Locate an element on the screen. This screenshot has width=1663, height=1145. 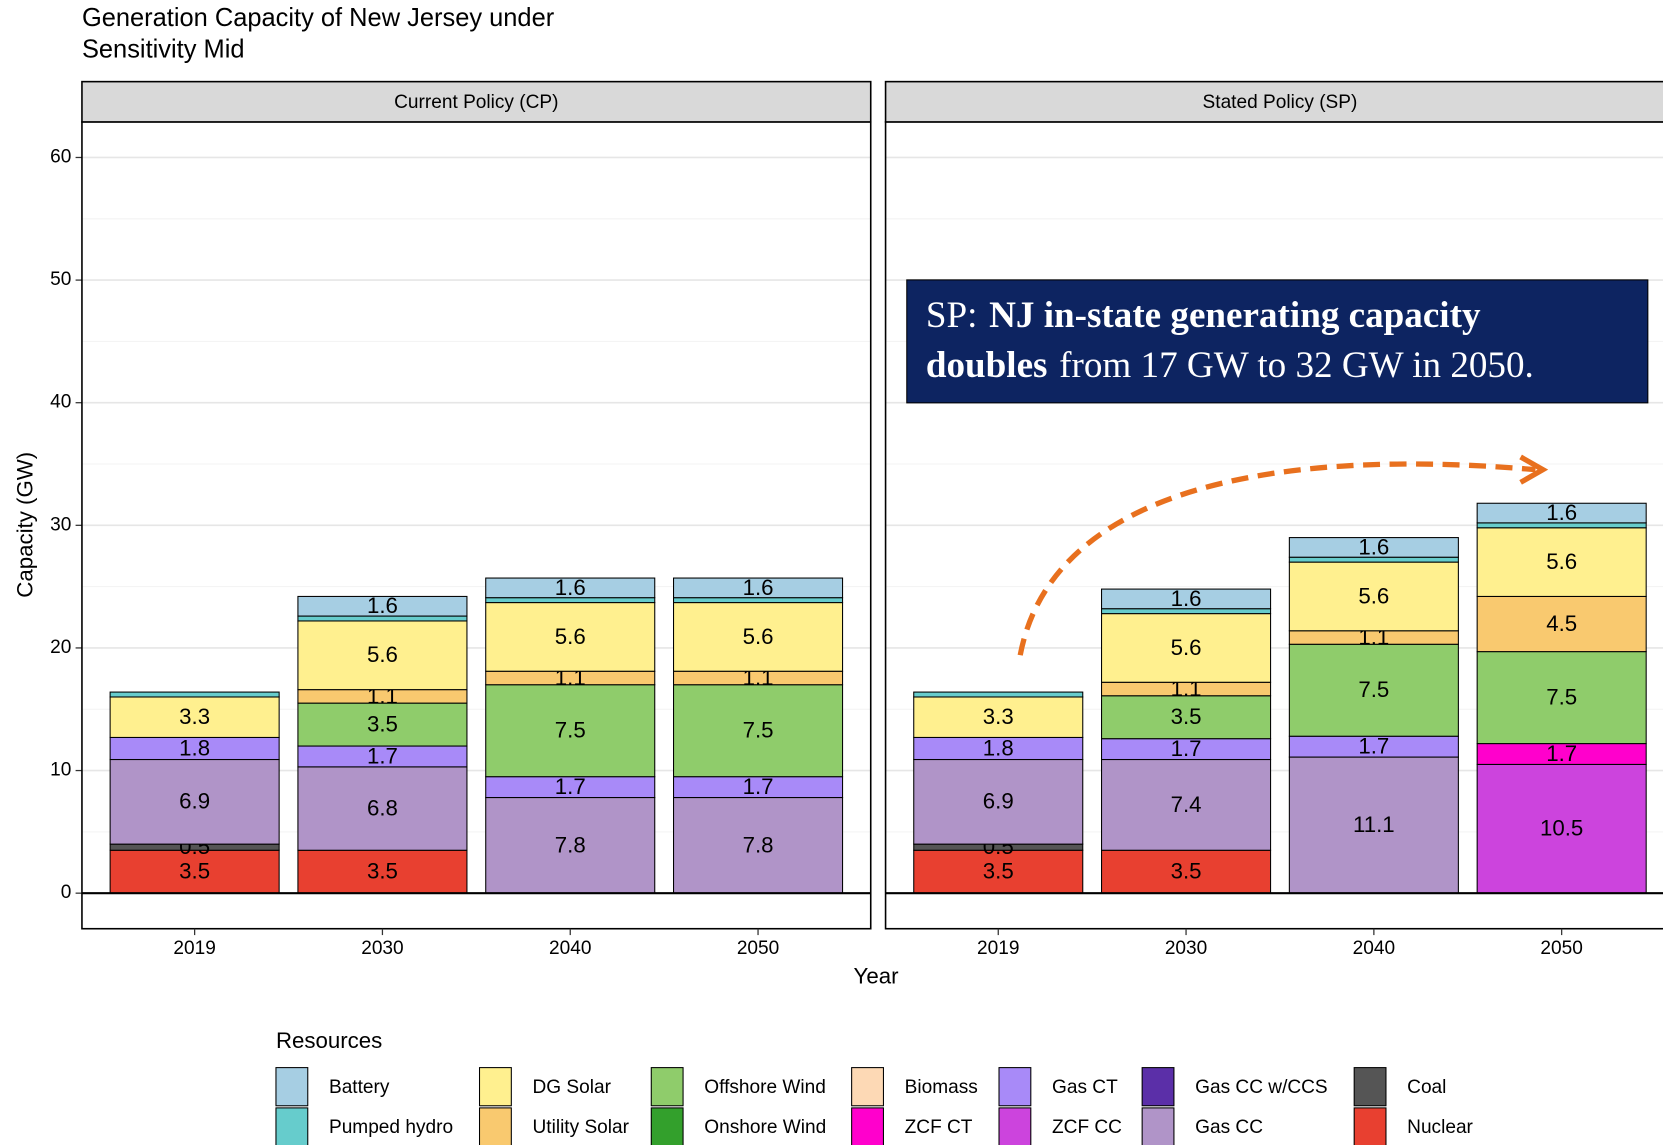
legend-title: Resources is located at coordinates (329, 1040).